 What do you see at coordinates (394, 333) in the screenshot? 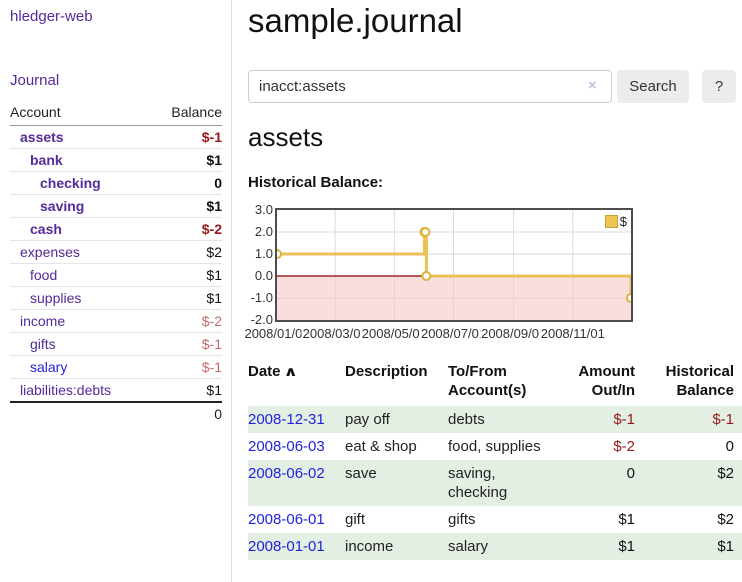
I see `x-axis-tick-label: 2008/05/01` at bounding box center [394, 333].